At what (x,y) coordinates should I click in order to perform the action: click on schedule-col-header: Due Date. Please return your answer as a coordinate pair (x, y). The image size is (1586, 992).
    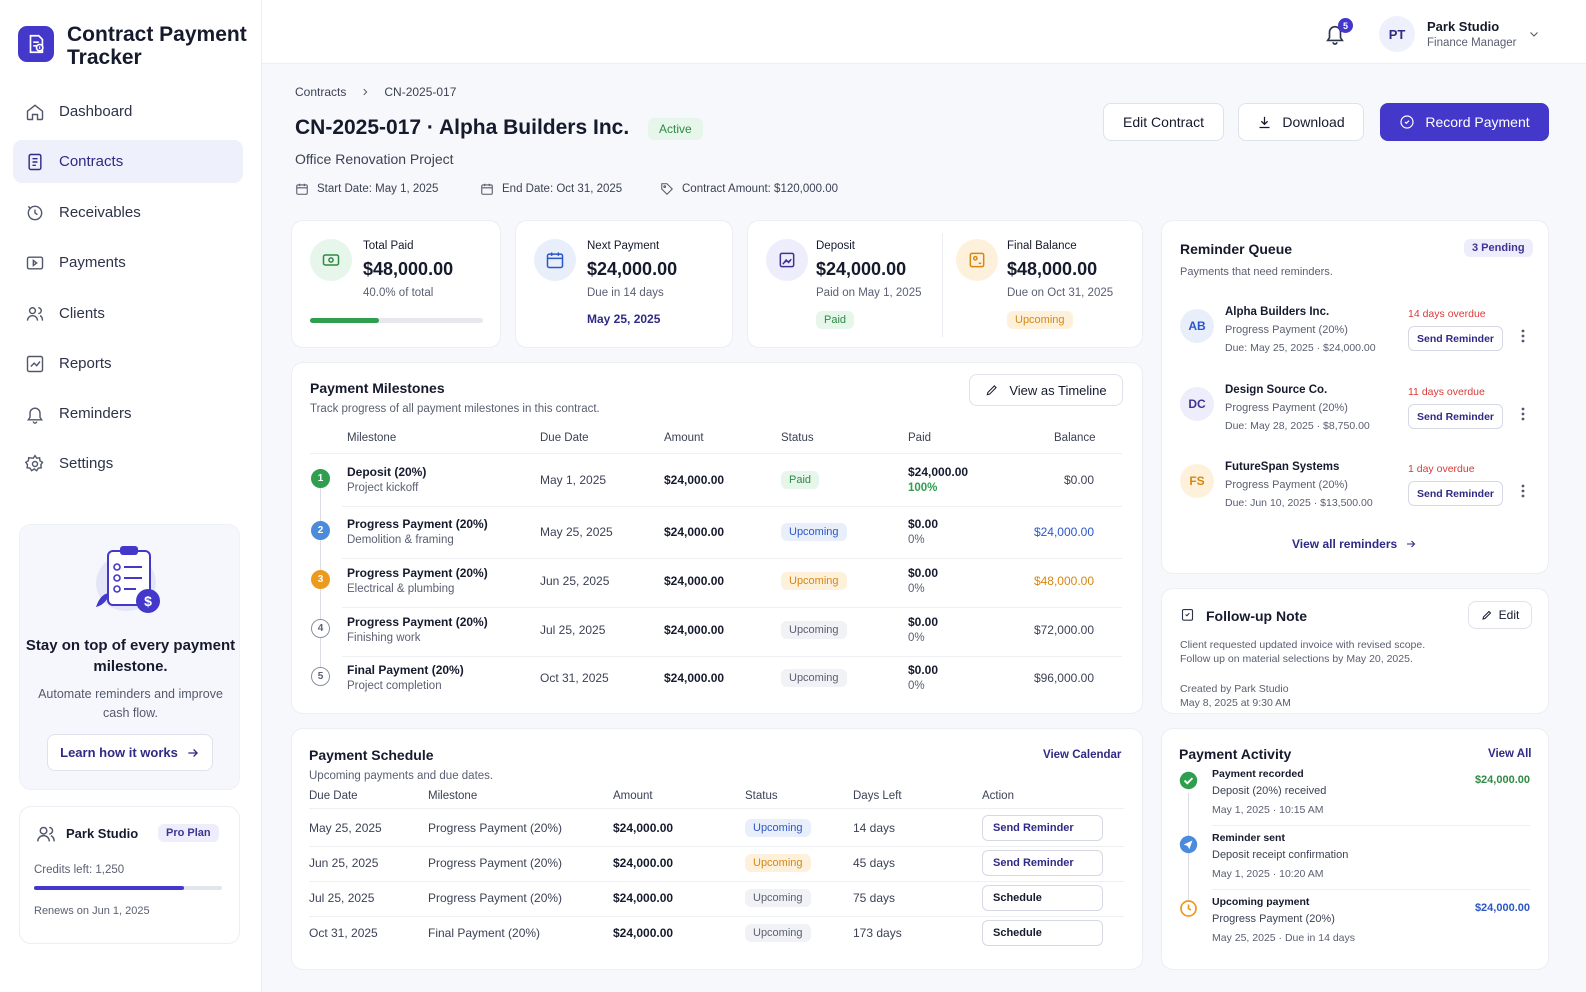
    Looking at the image, I should click on (333, 796).